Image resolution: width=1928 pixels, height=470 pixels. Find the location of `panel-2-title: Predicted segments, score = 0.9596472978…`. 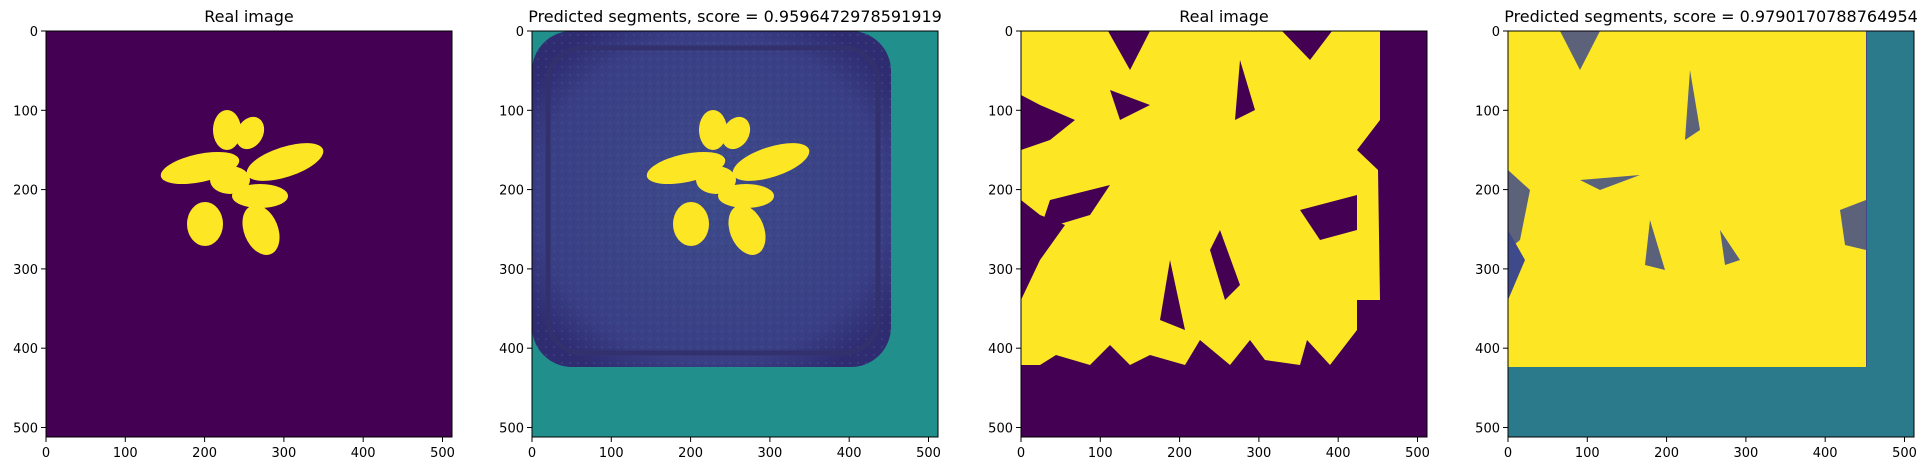

panel-2-title: Predicted segments, score = 0.9596472978… is located at coordinates (735, 16).